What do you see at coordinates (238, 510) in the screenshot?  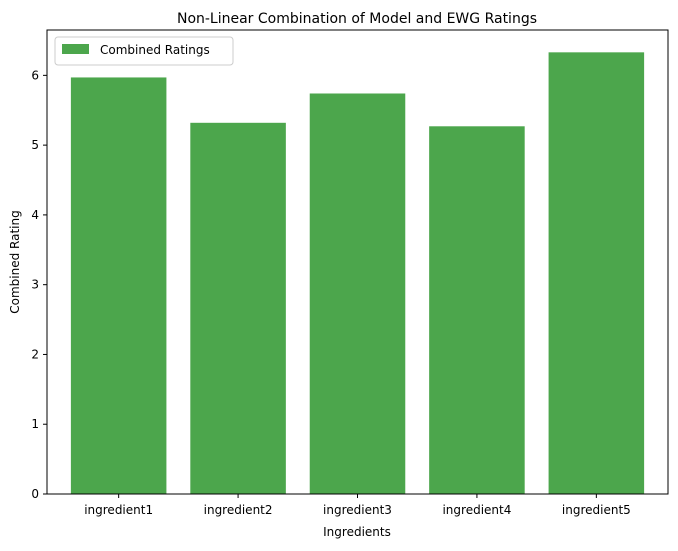 I see `x-tick-label: ingredient2` at bounding box center [238, 510].